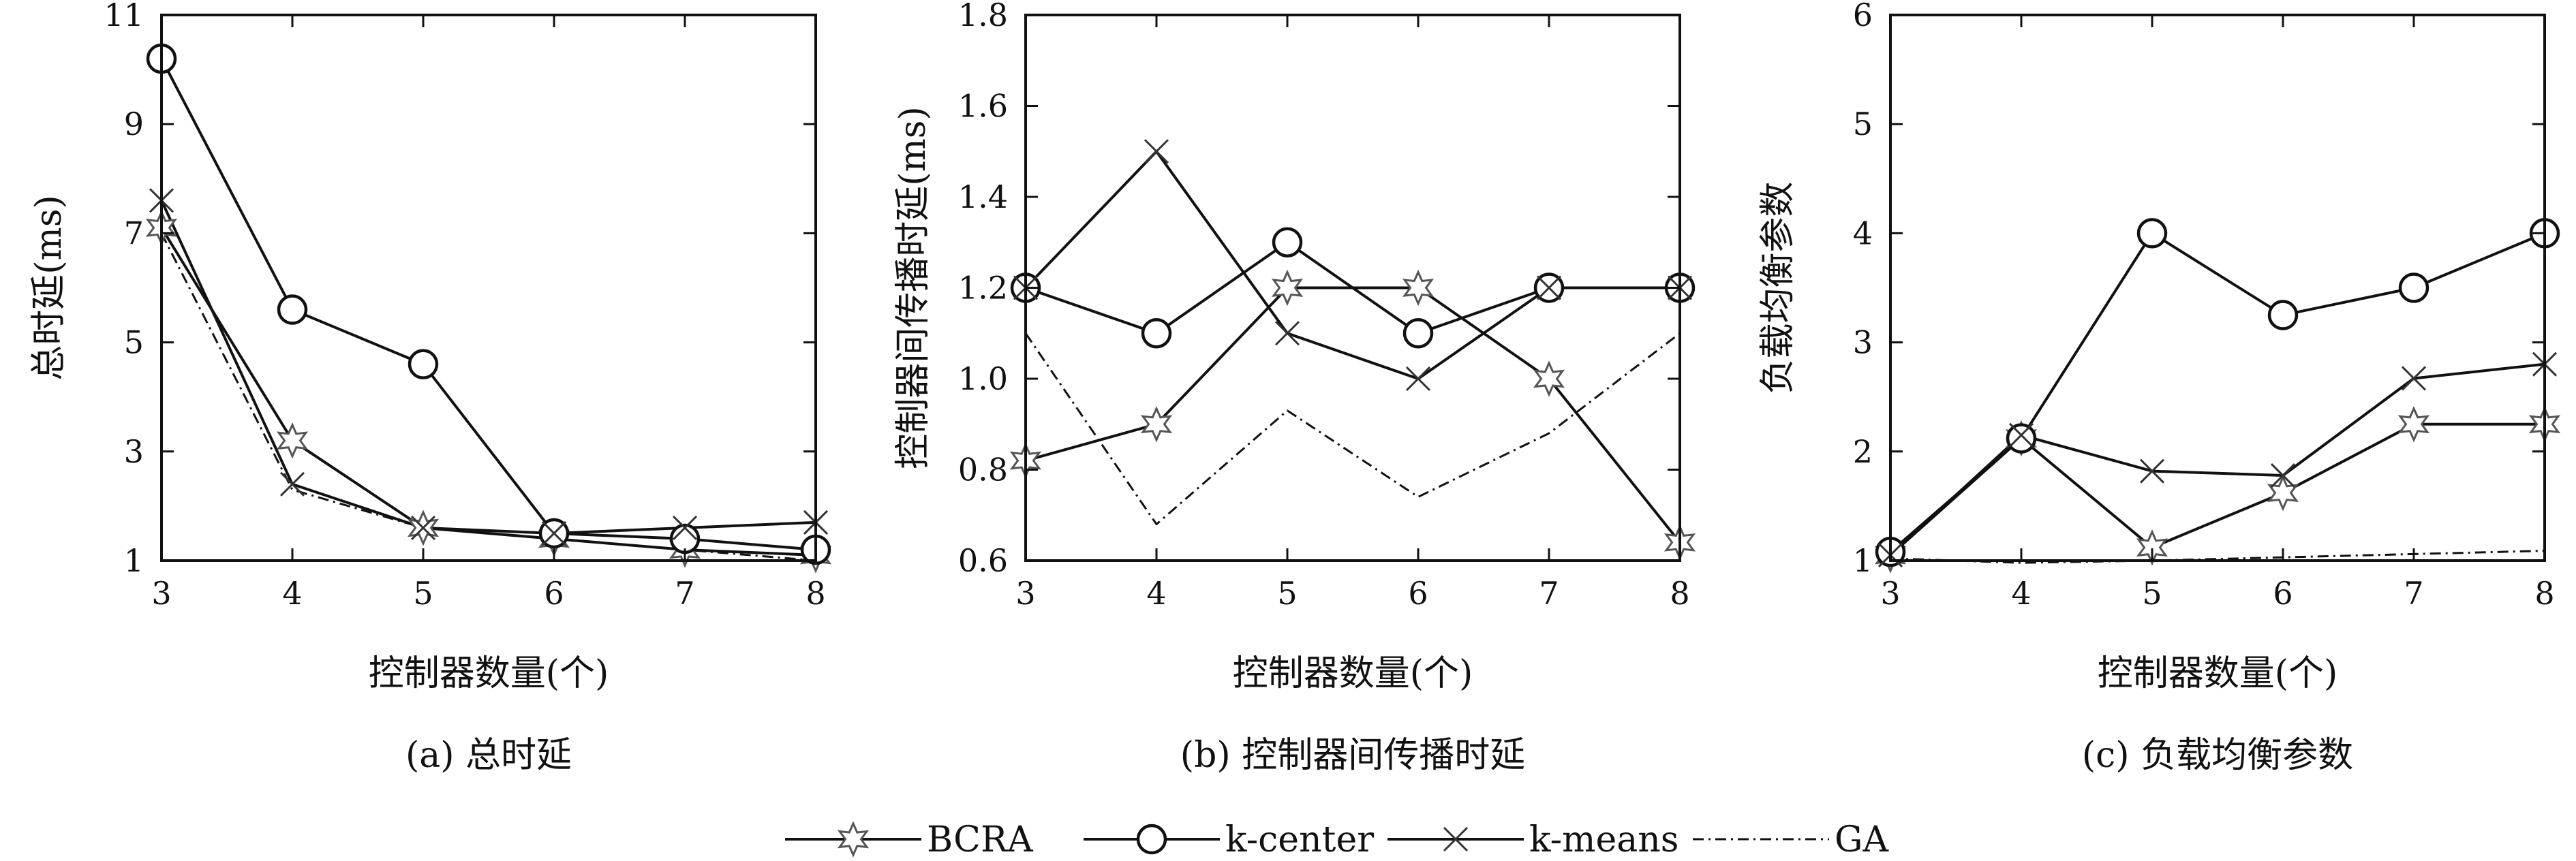 Image resolution: width=2576 pixels, height=861 pixels. Describe the element at coordinates (983, 378) in the screenshot. I see `y-tick-label: 1.0` at that location.